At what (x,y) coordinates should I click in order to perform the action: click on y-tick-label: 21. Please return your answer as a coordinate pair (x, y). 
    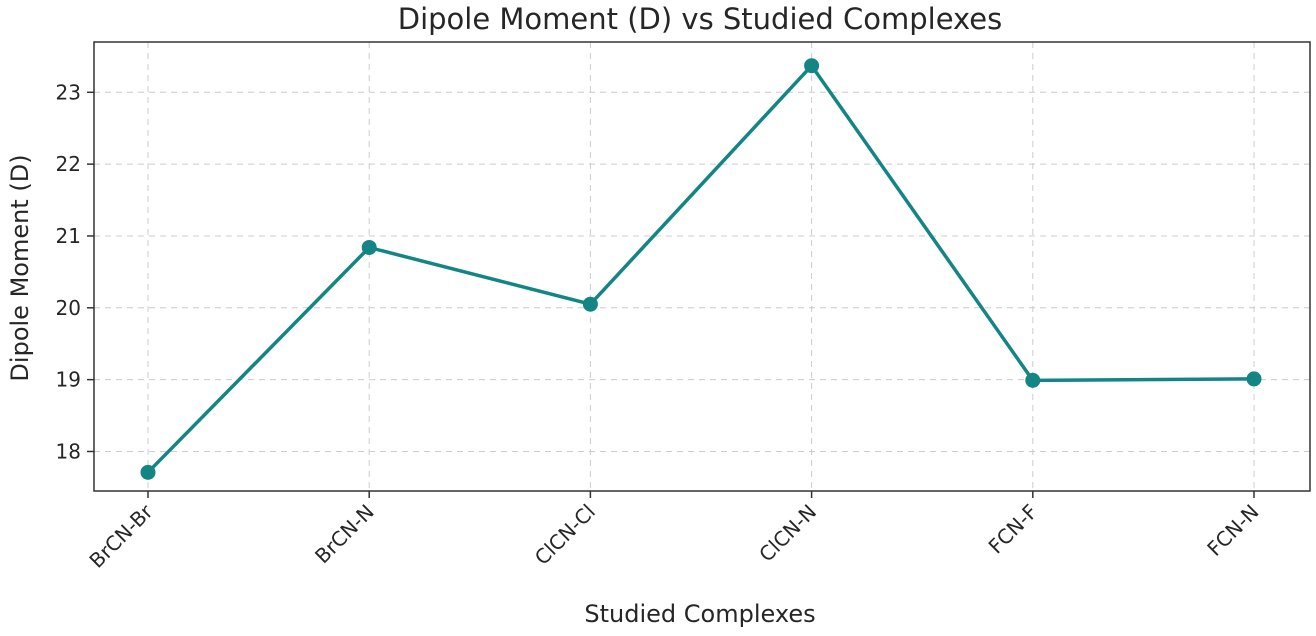
    Looking at the image, I should click on (68, 236).